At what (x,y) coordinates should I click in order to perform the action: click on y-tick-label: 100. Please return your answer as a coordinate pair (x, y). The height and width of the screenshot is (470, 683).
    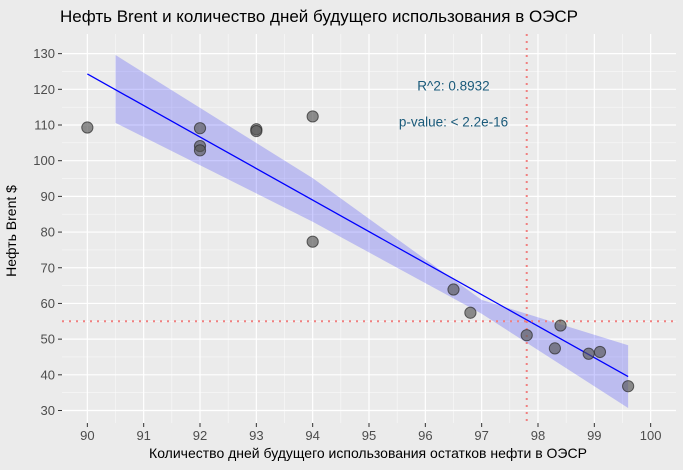
    Looking at the image, I should click on (44, 160).